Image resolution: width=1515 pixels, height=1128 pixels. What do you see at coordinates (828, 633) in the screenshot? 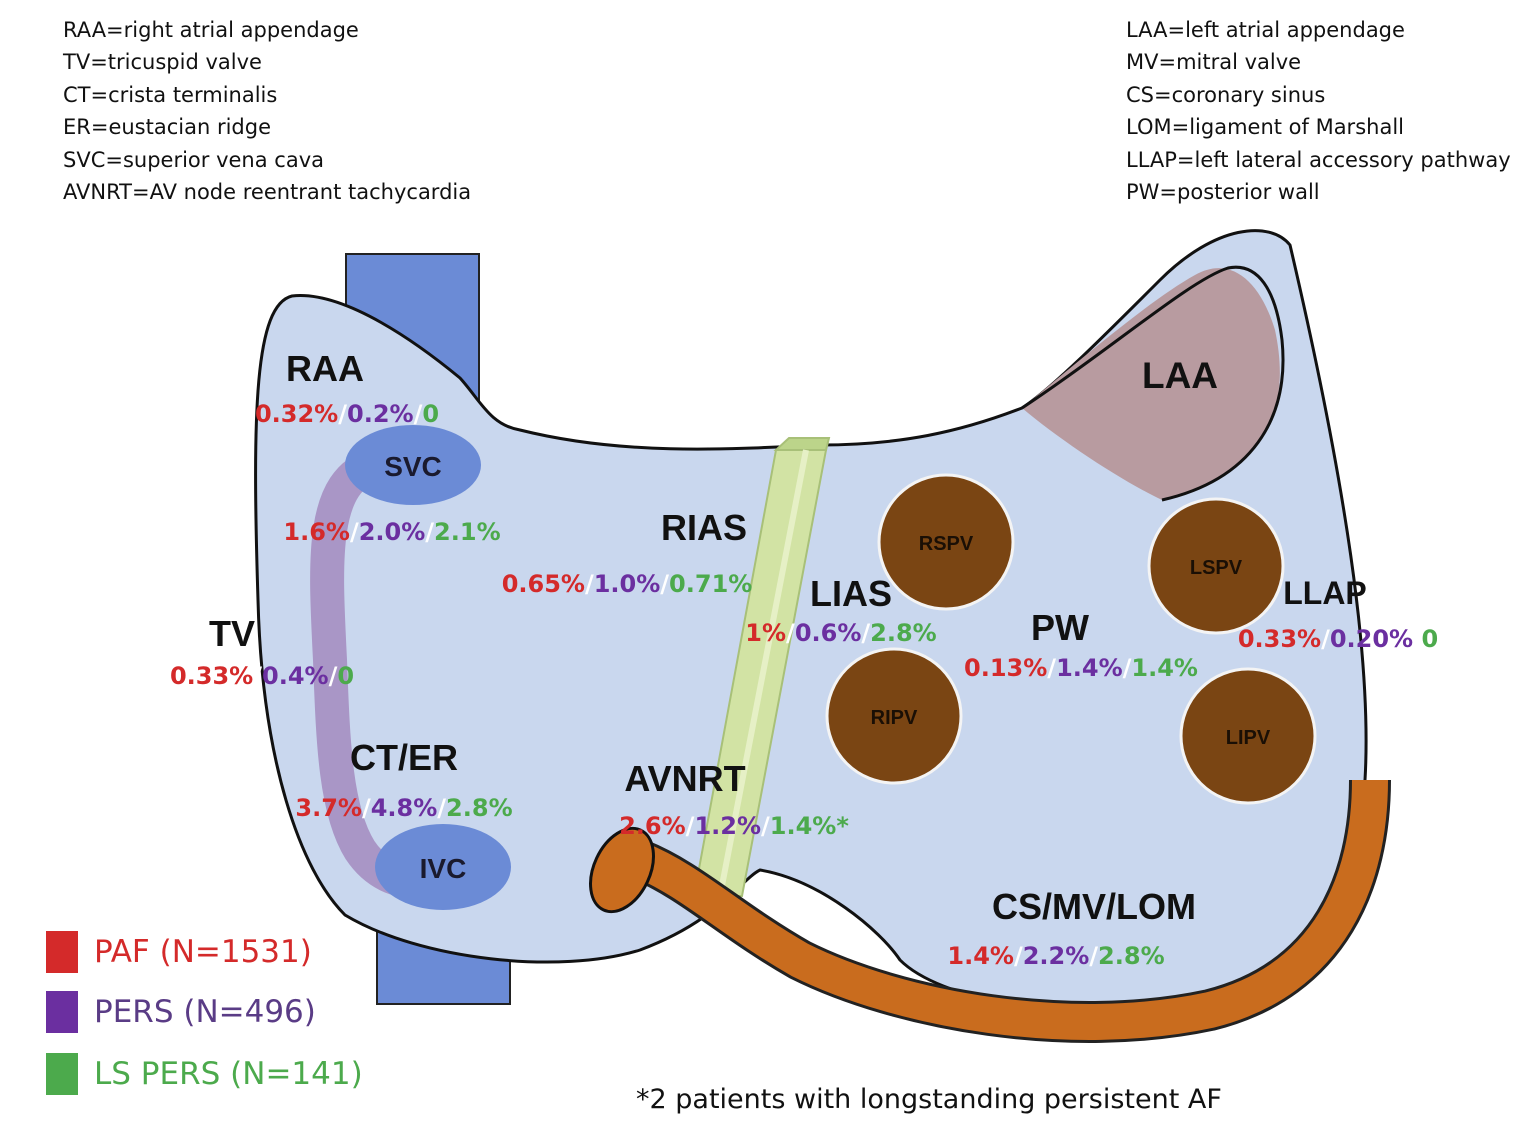
I see `lias-pers-value: 0.6%` at bounding box center [828, 633].